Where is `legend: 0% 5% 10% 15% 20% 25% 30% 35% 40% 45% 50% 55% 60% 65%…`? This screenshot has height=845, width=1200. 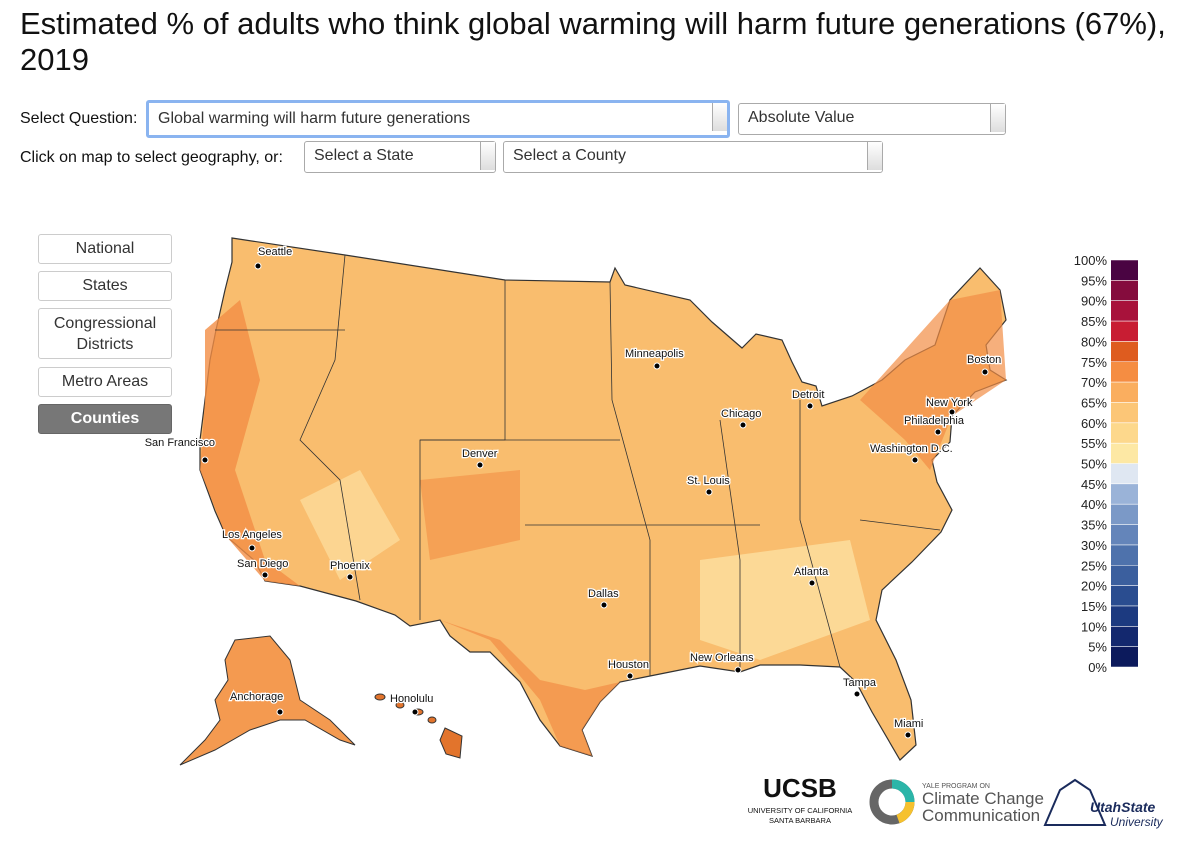
legend: 0% 5% 10% 15% 20% 25% 30% 35% 40% 45% 50% 55% 60% 65%… is located at coordinates (1106, 464).